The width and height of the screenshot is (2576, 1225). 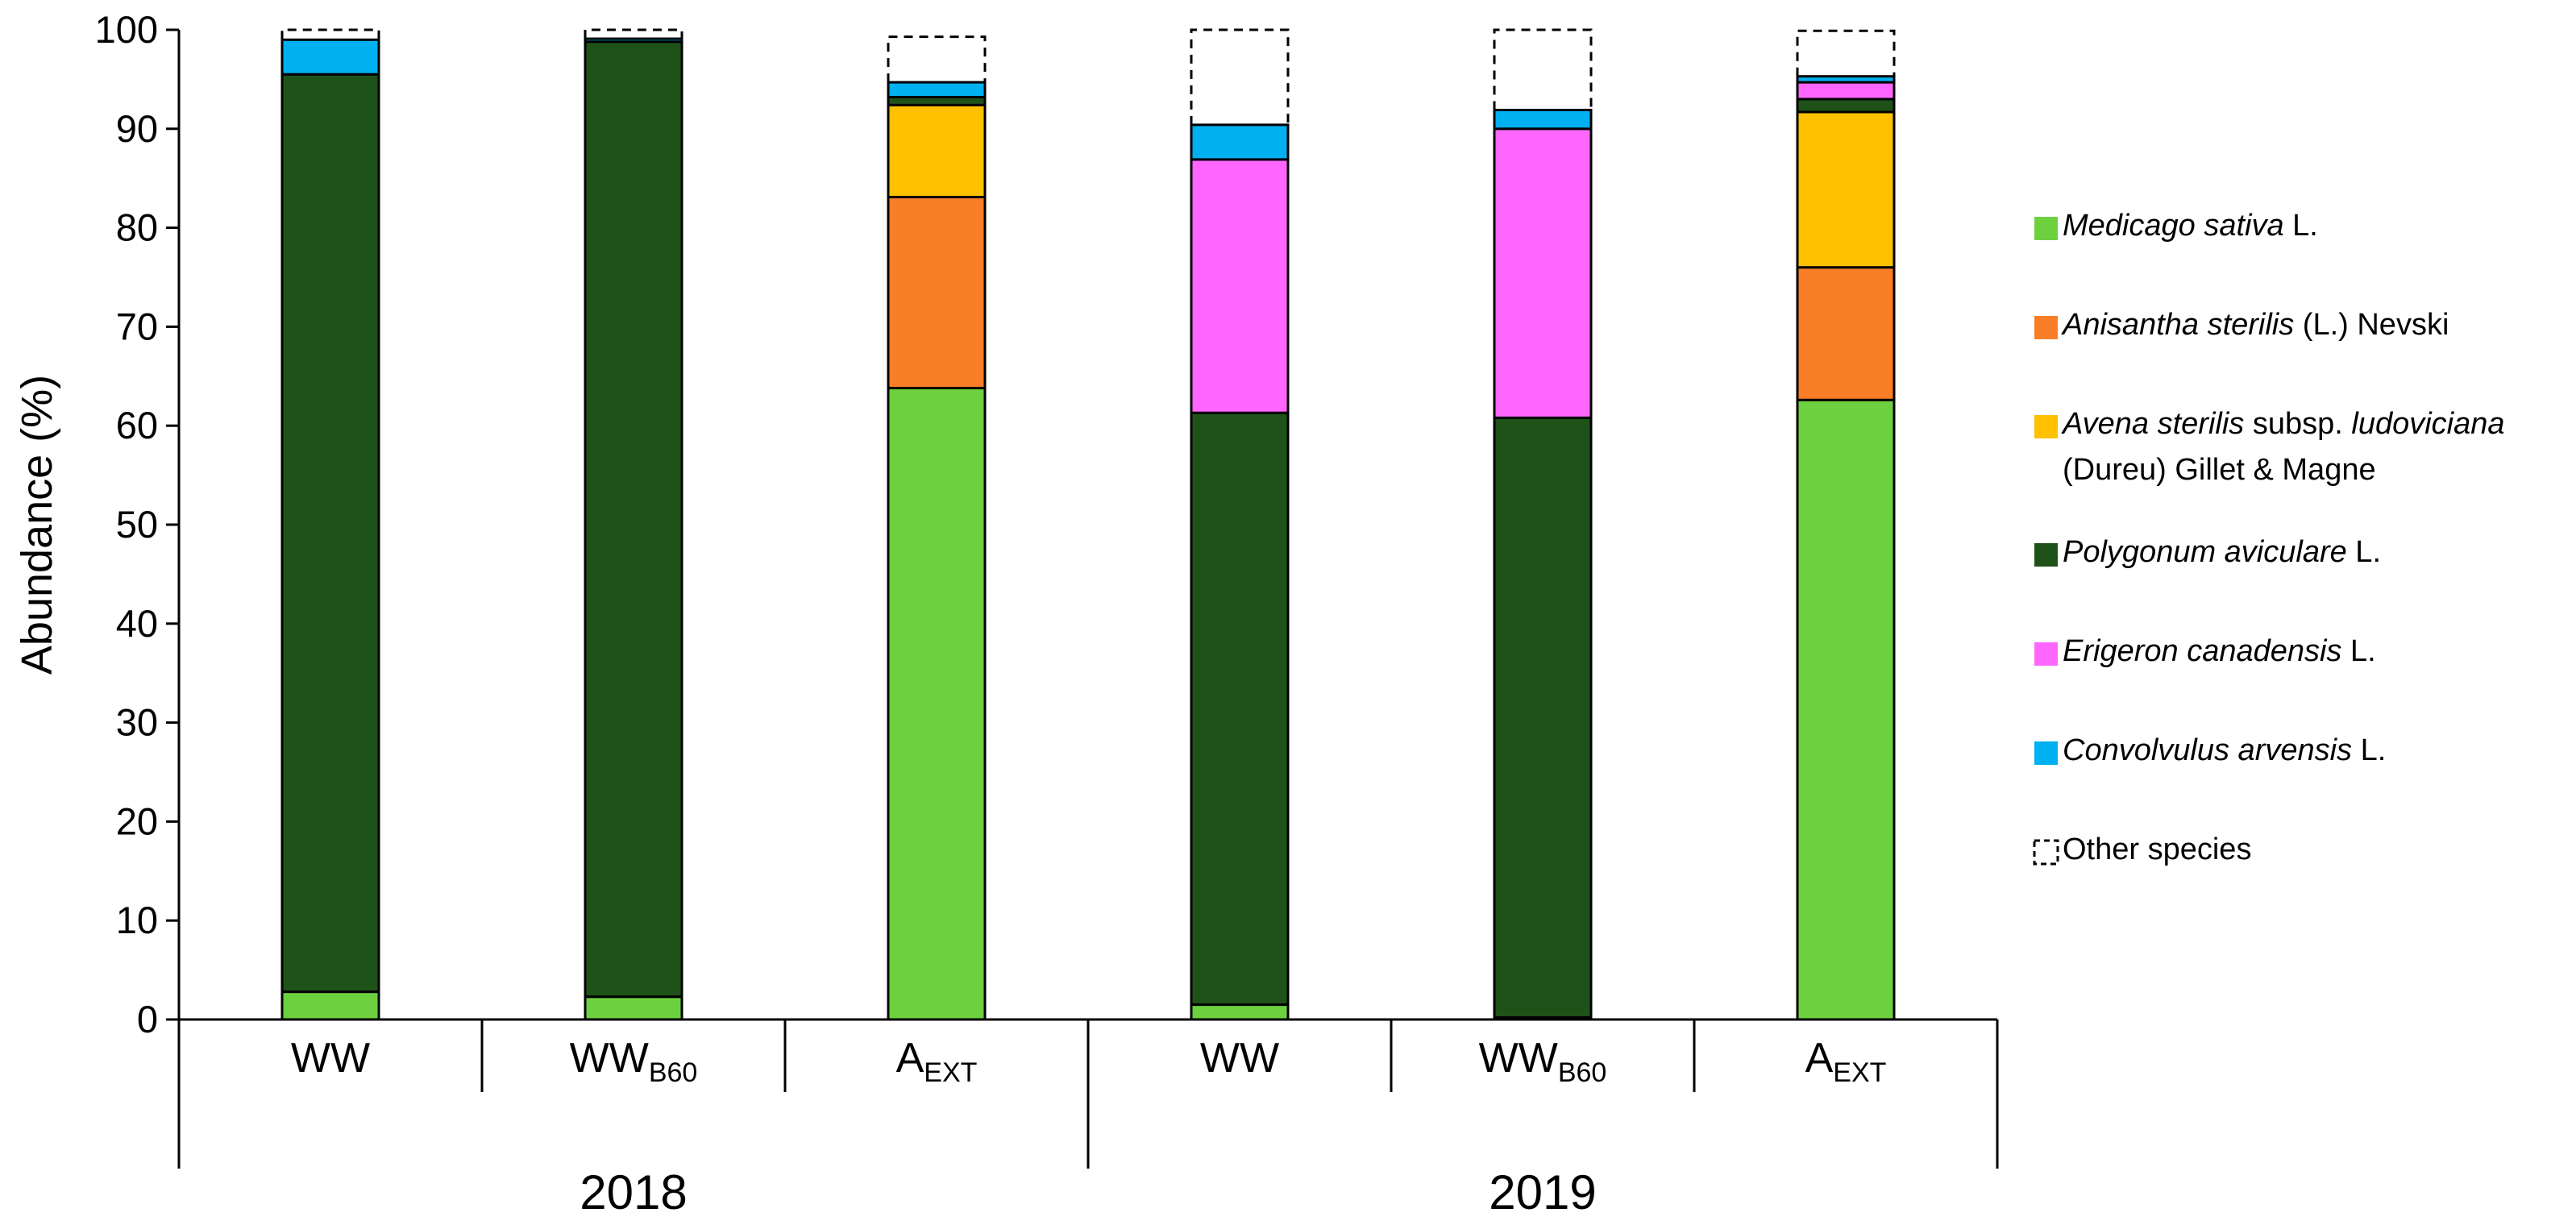 I want to click on bar-3-medicago, so click(x=1240, y=1012).